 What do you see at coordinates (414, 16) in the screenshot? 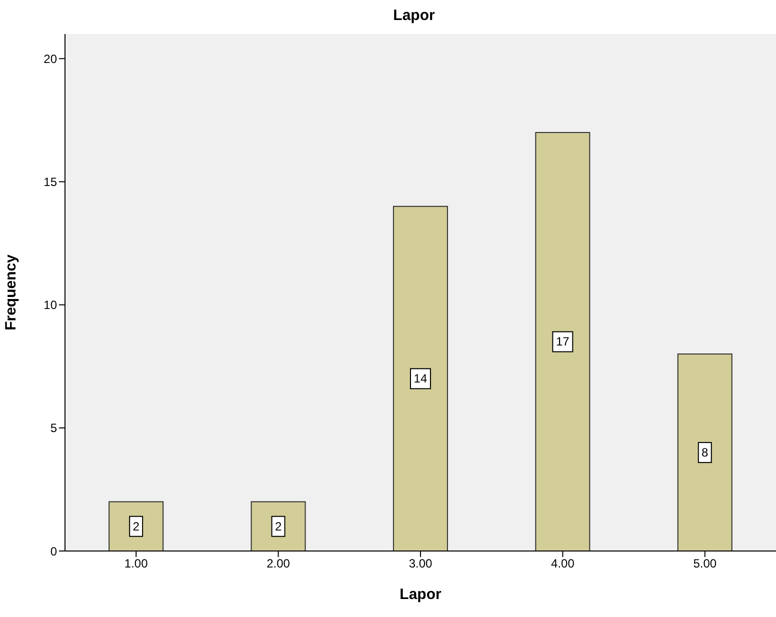
I see `chart-title: Lapor` at bounding box center [414, 16].